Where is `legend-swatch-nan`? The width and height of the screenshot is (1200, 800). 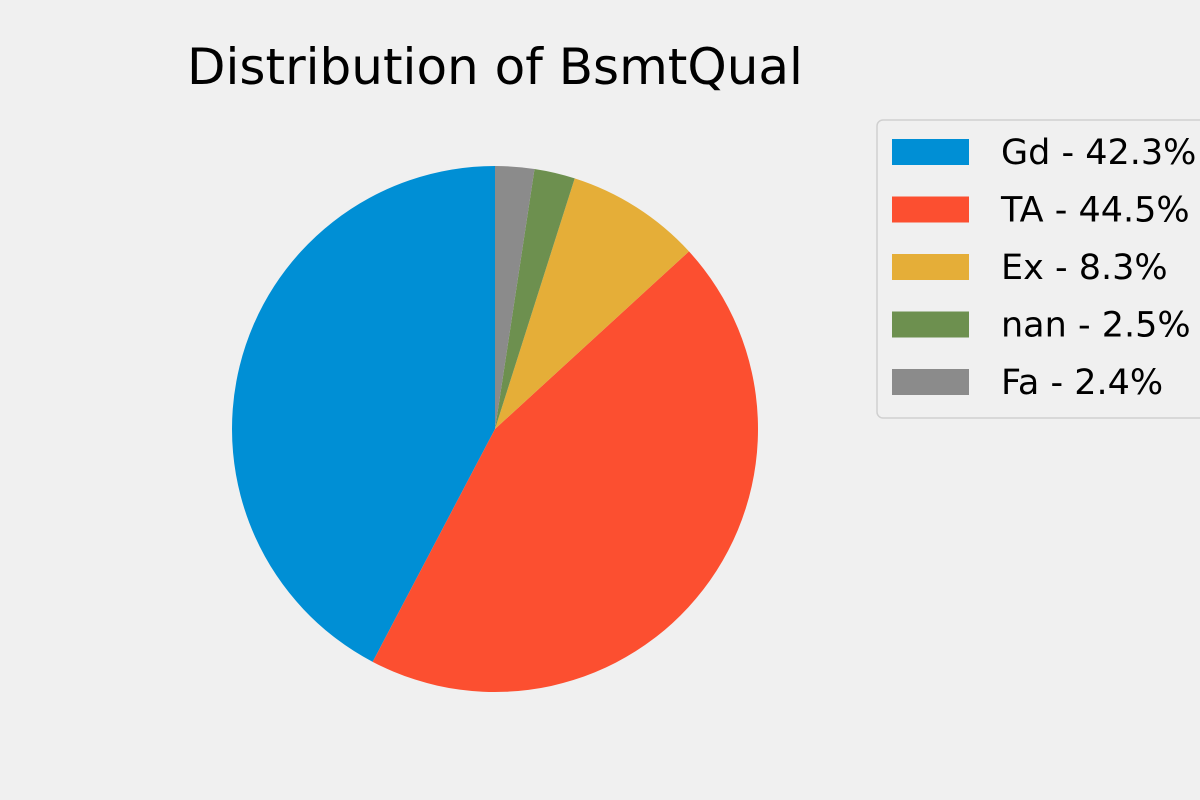
legend-swatch-nan is located at coordinates (930, 324).